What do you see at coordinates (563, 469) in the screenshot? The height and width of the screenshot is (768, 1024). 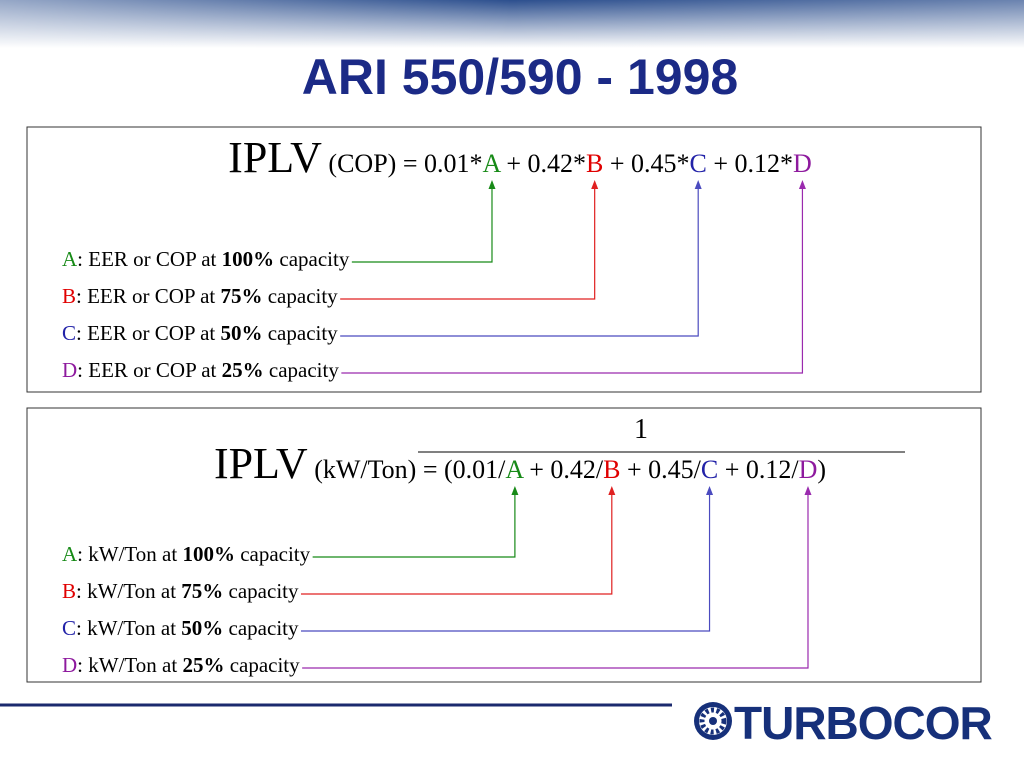 I see `formula-text: + 0.42/` at bounding box center [563, 469].